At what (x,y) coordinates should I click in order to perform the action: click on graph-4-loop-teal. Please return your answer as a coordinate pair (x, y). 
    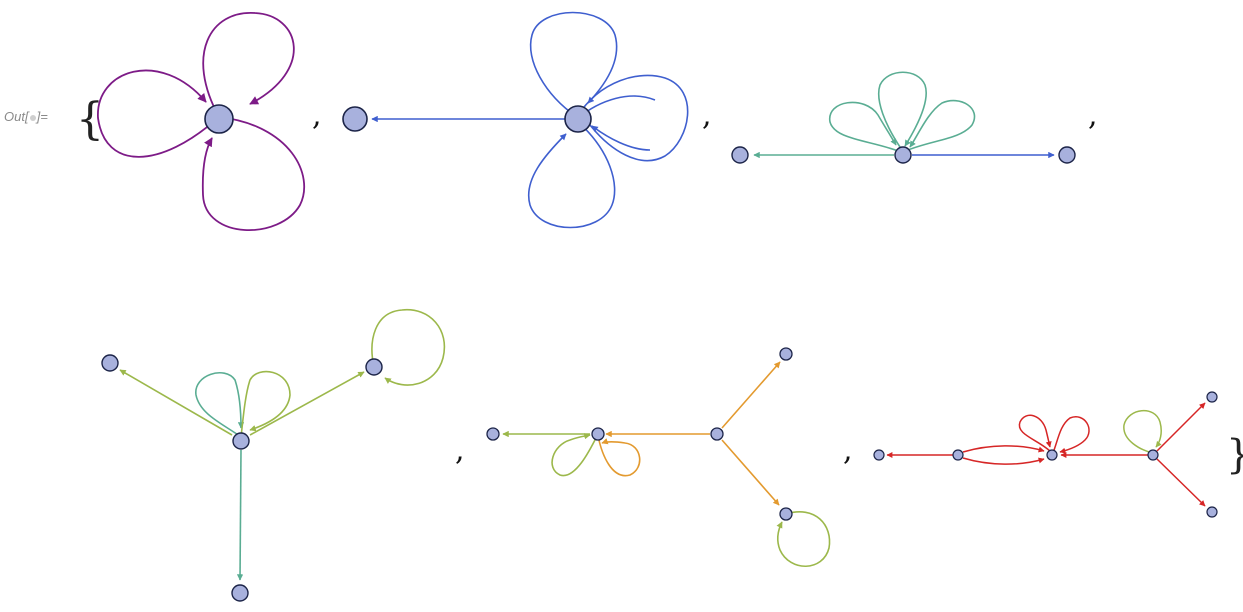
    Looking at the image, I should click on (220, 404).